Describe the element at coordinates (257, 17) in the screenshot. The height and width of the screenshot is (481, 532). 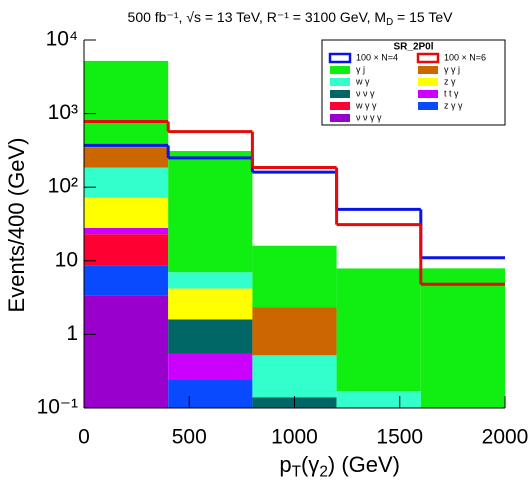
I see `text-part: 500 fb⁻¹, √s = 13 TeV, R⁻¹ = 3100 GeV, M` at that location.